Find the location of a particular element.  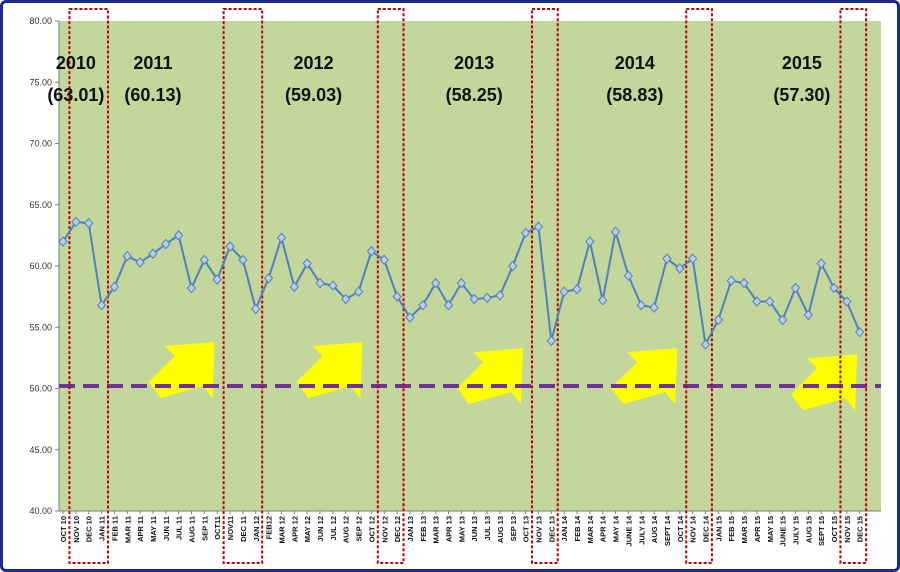

x-tick-label: JUNE 15 is located at coordinates (783, 531).